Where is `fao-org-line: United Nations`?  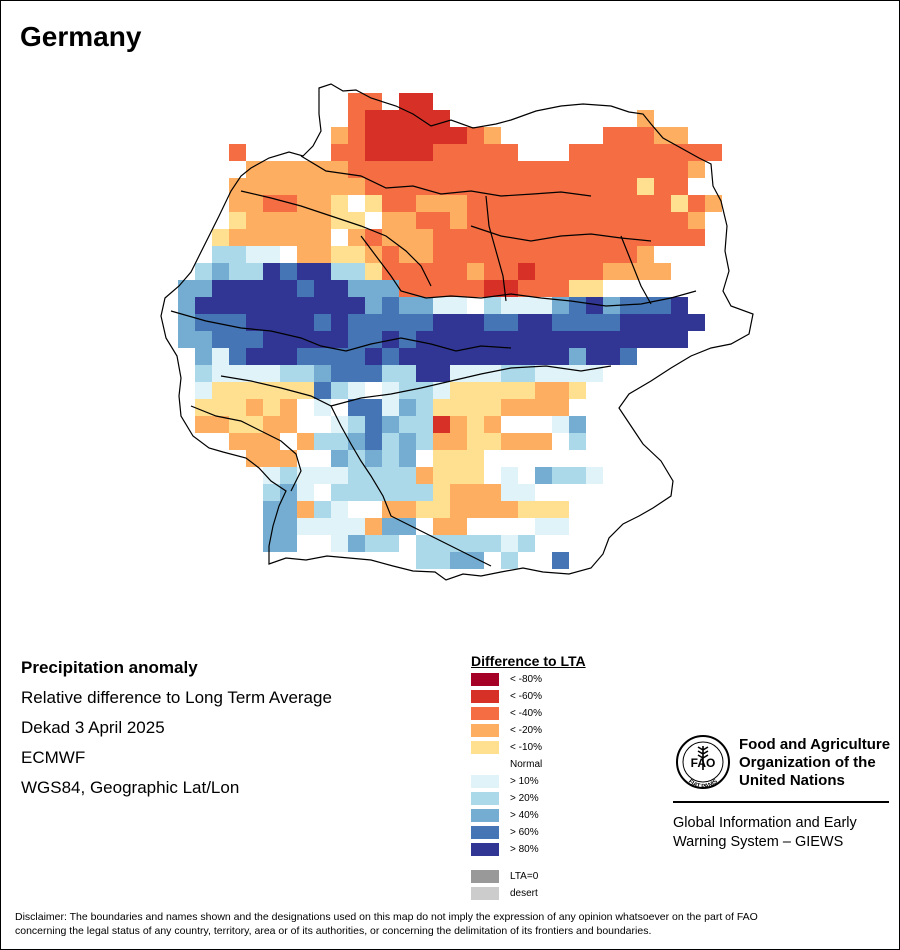 fao-org-line: United Nations is located at coordinates (792, 780).